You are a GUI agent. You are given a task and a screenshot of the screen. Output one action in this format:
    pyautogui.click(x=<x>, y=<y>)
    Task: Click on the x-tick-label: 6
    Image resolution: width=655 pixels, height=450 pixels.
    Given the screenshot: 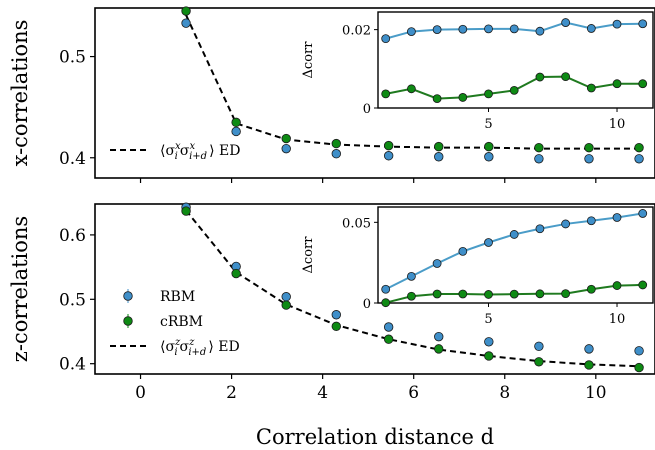 What is the action you would take?
    pyautogui.click(x=413, y=393)
    